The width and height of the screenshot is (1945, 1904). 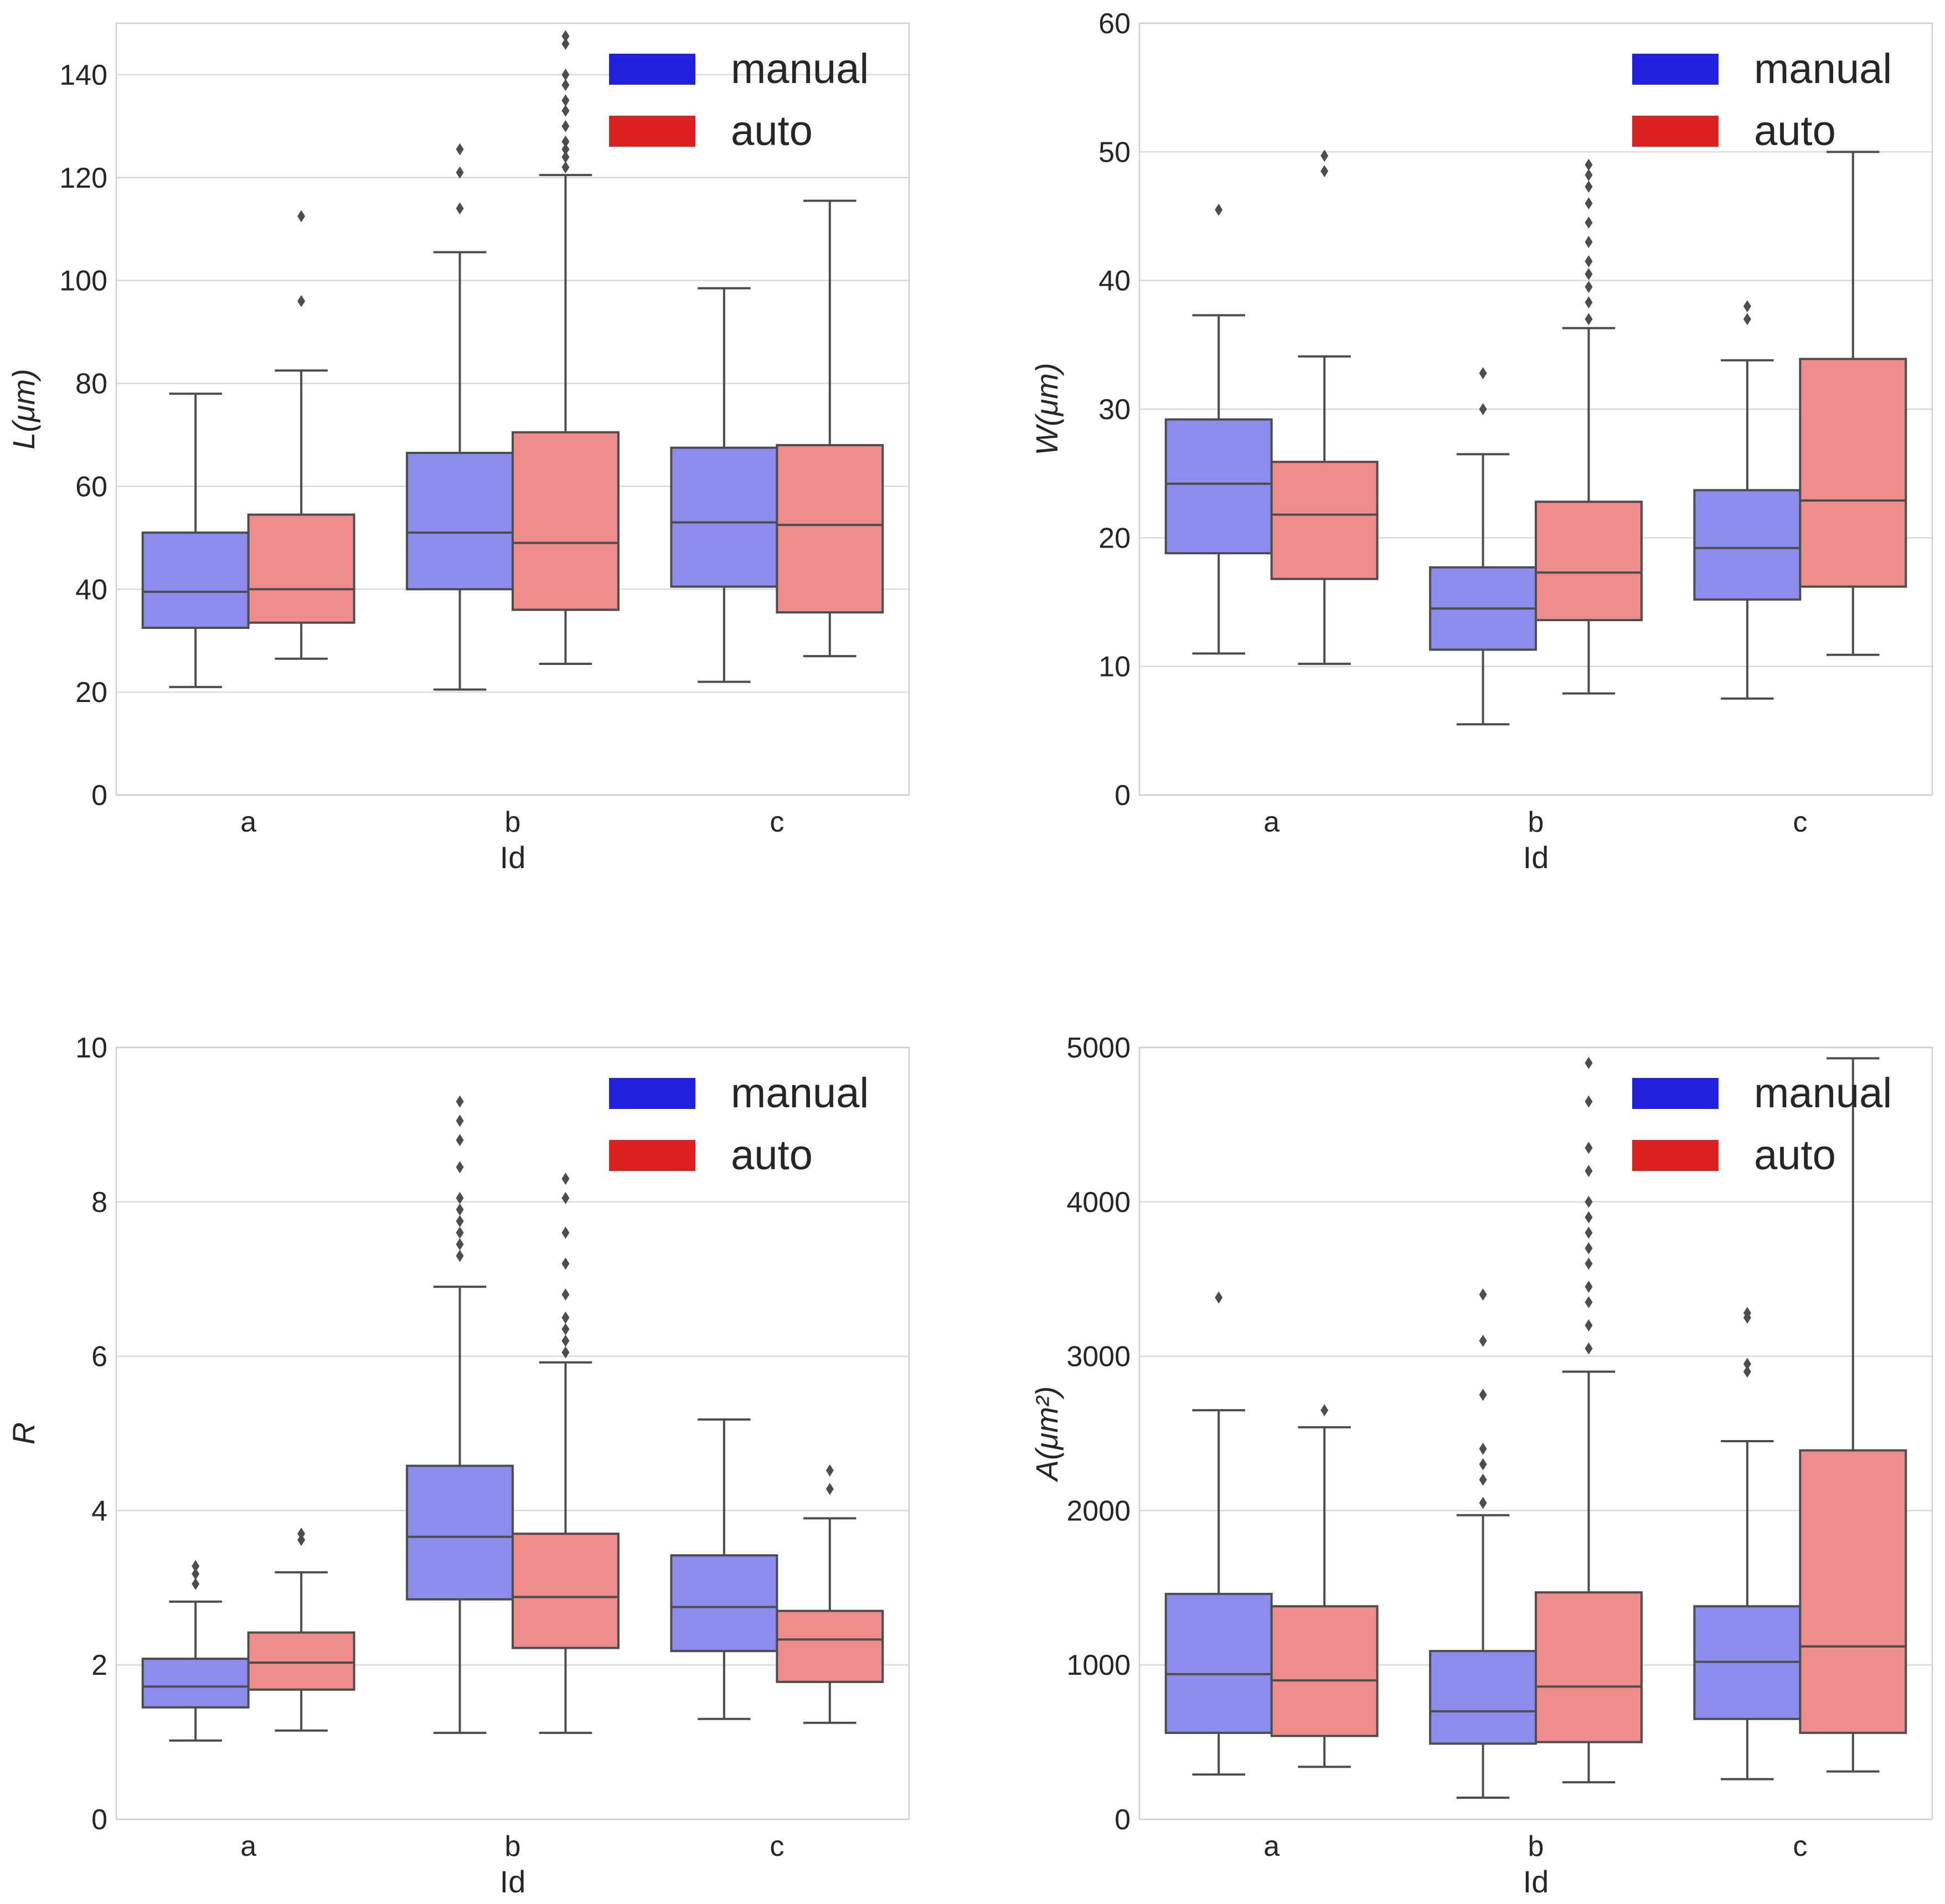 What do you see at coordinates (99, 1665) in the screenshot?
I see `y-tick-label: 2` at bounding box center [99, 1665].